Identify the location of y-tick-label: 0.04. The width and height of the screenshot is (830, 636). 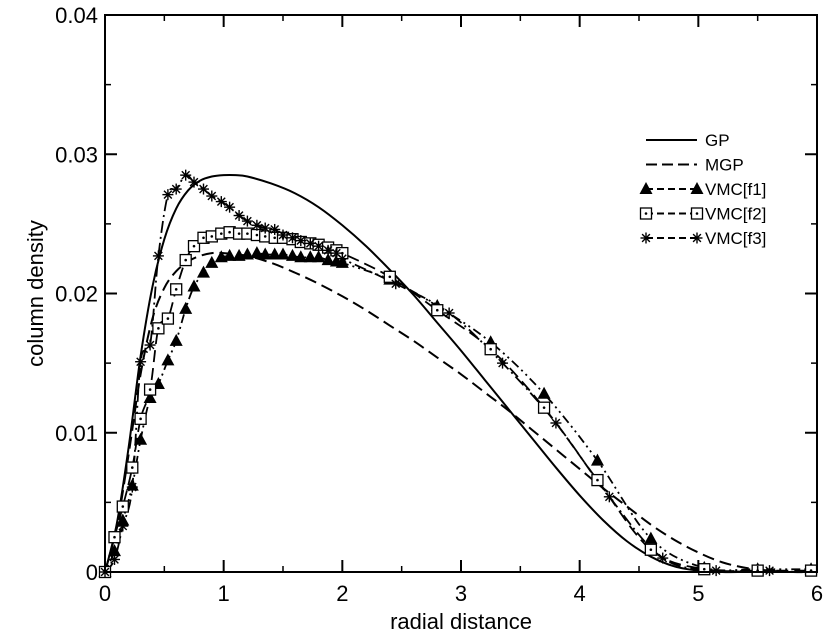
(76, 15).